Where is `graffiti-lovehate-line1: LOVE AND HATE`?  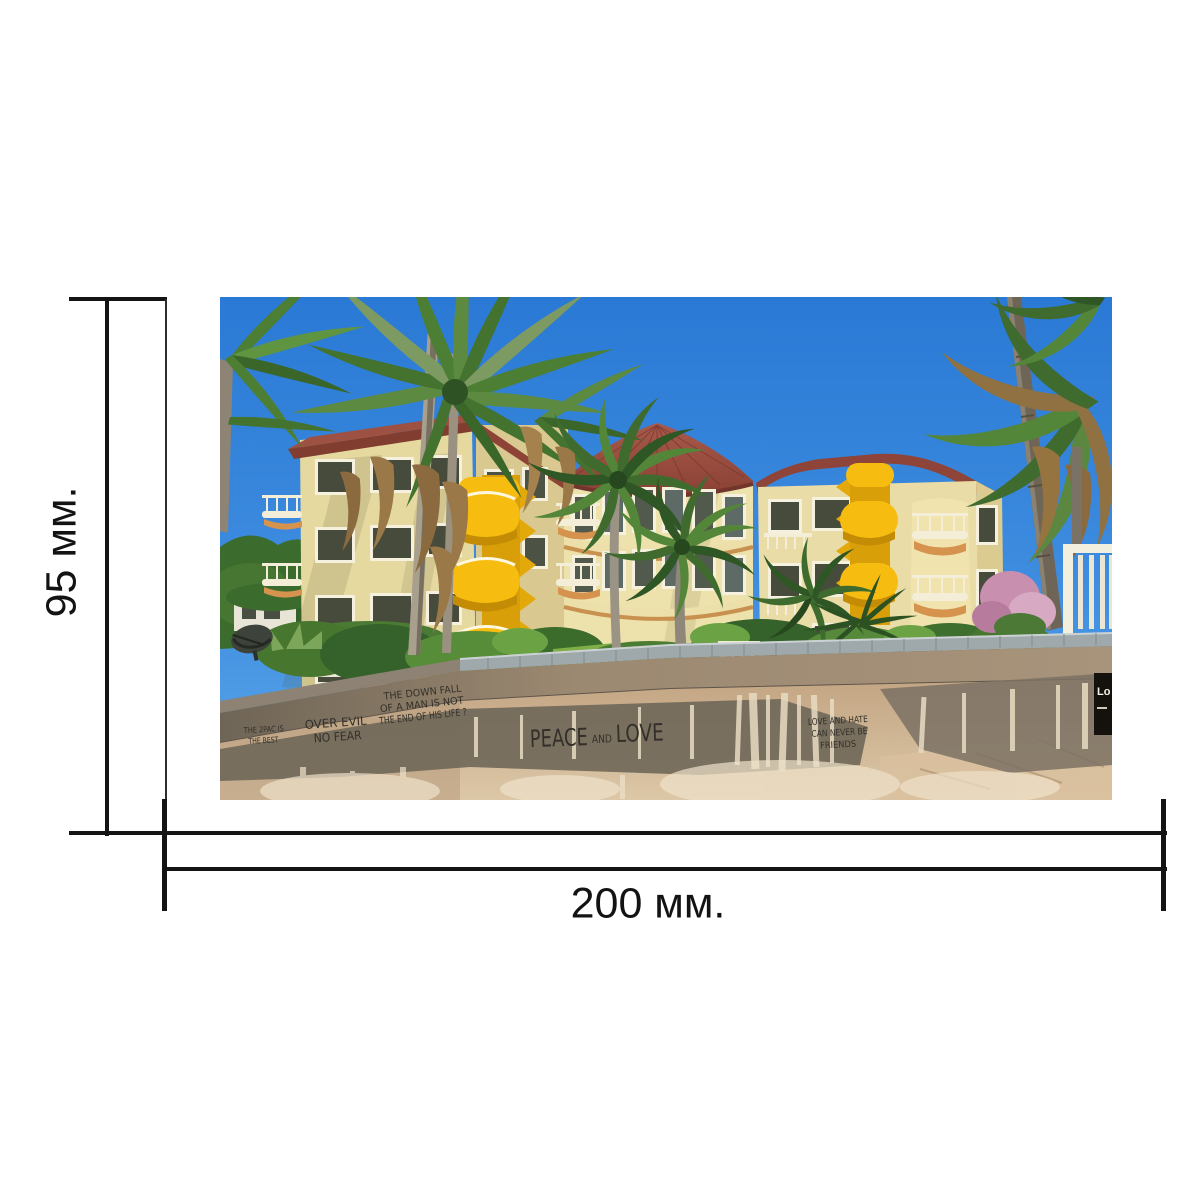 graffiti-lovehate-line1: LOVE AND HATE is located at coordinates (838, 721).